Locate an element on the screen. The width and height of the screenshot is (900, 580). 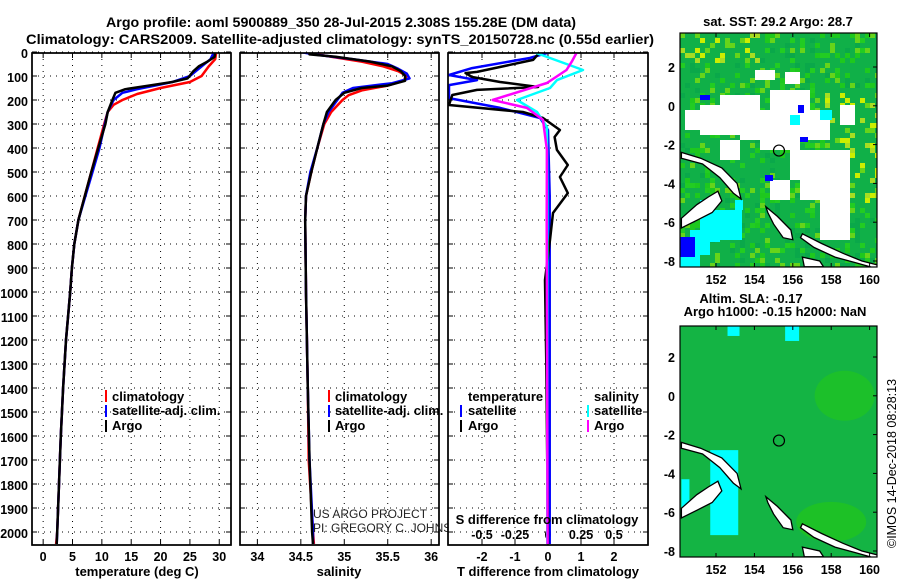
depth-tick-label: 300 is located at coordinates (17, 126).